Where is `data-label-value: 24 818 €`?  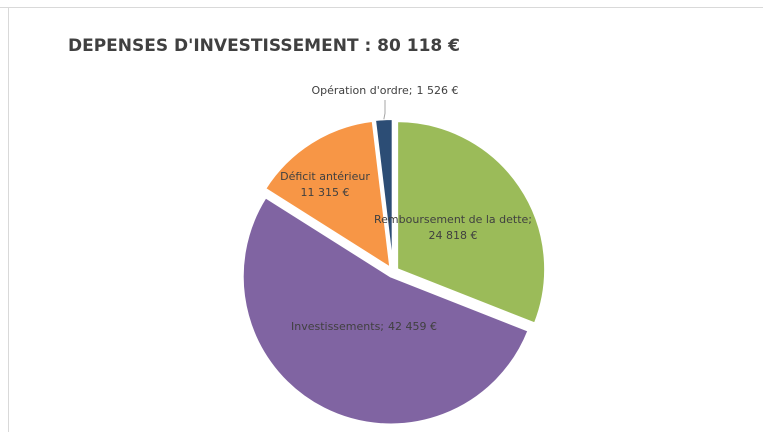
data-label-value: 24 818 € is located at coordinates (453, 235).